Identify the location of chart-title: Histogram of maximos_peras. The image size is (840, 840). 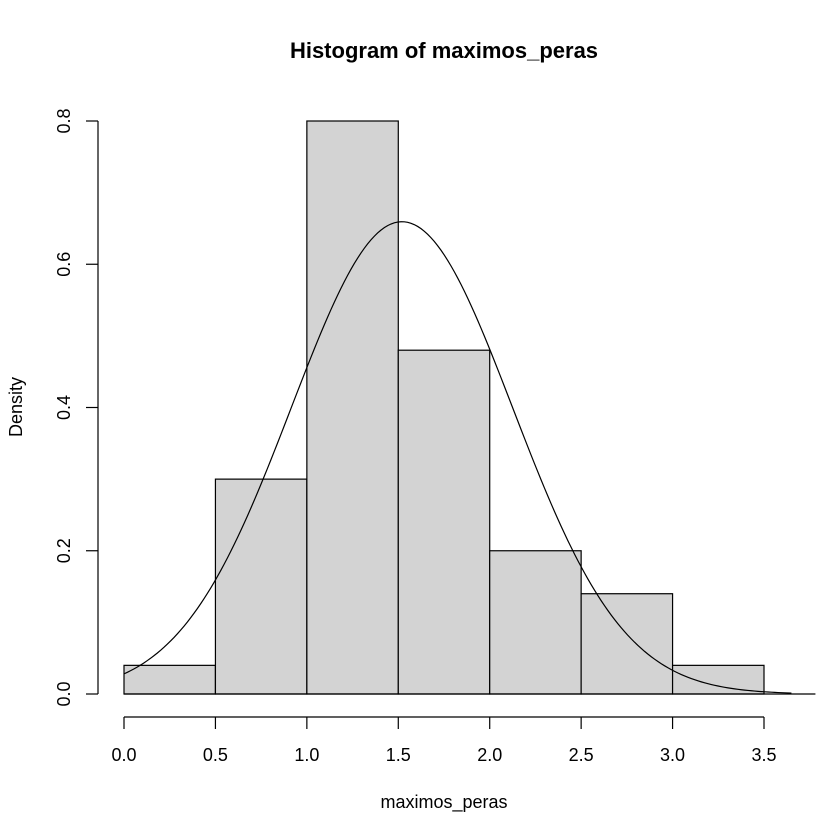
(444, 50).